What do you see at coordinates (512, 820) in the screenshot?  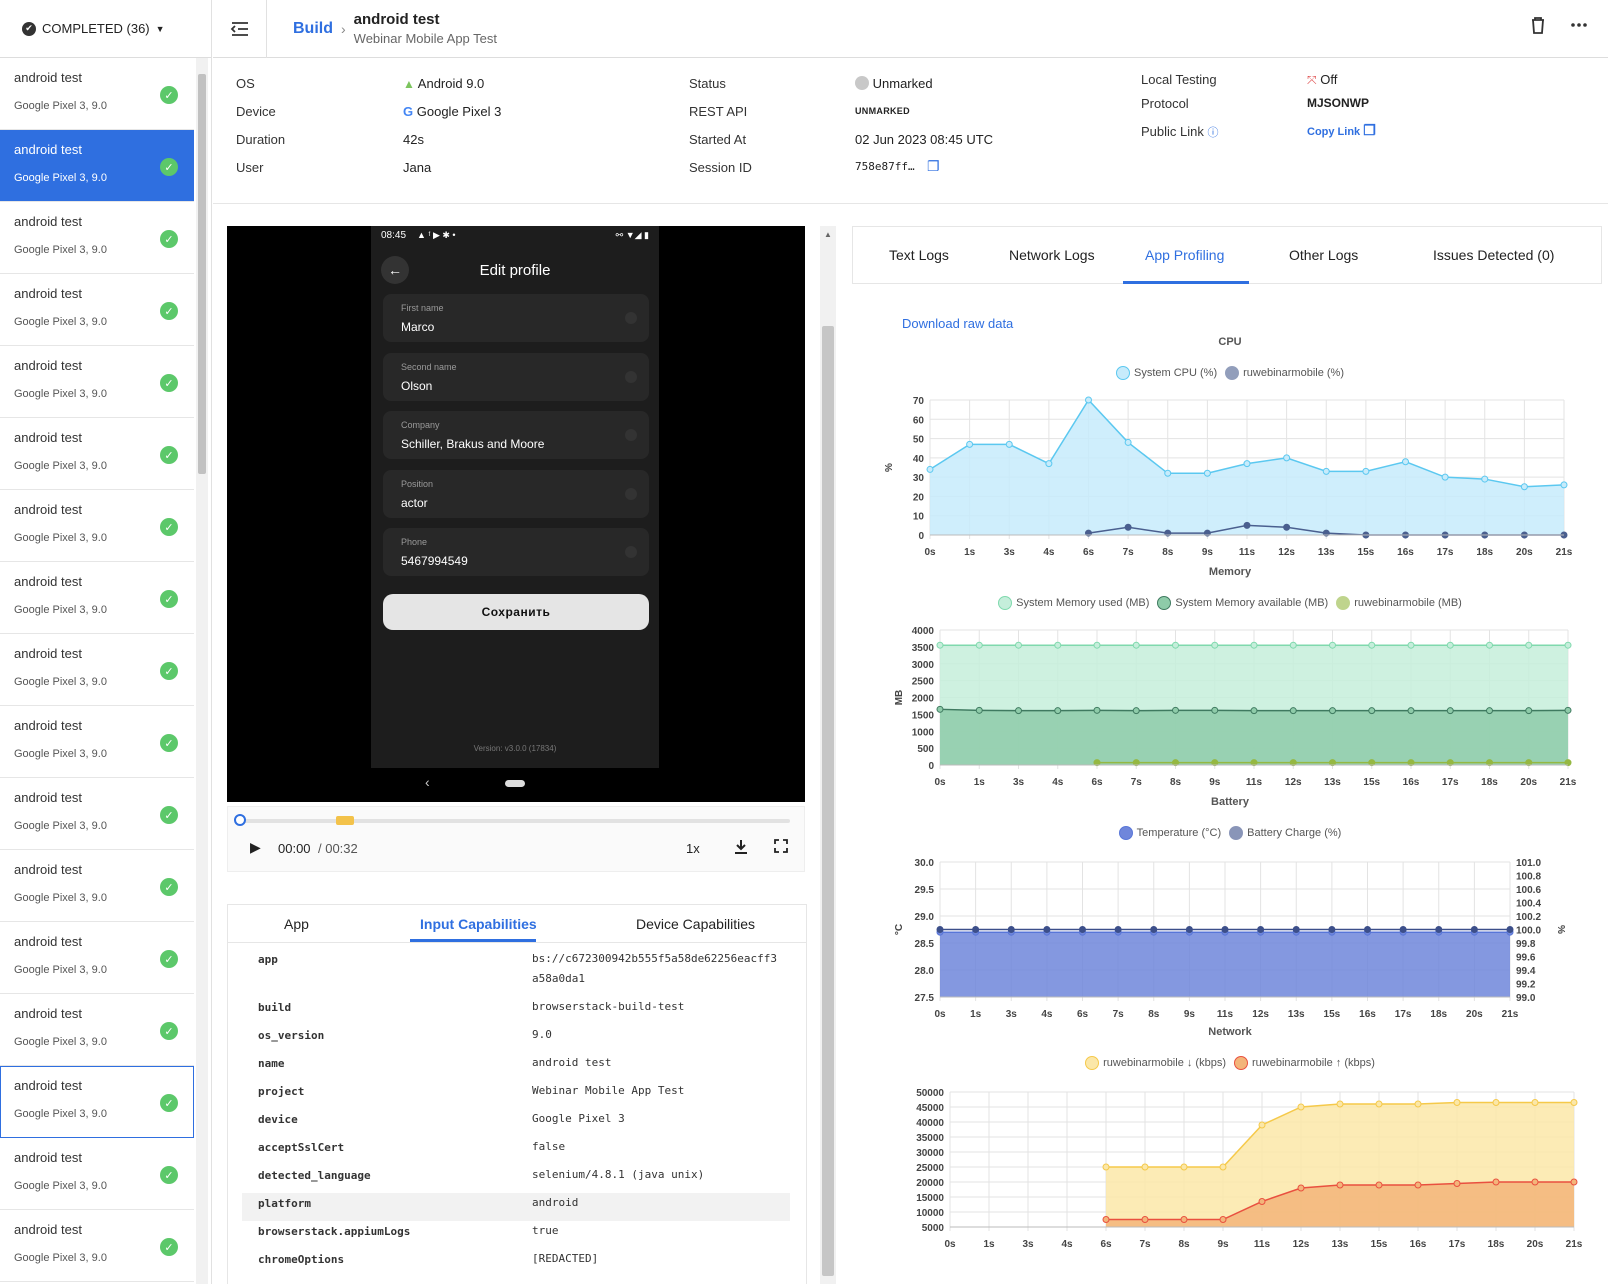 I see `video-timeline` at bounding box center [512, 820].